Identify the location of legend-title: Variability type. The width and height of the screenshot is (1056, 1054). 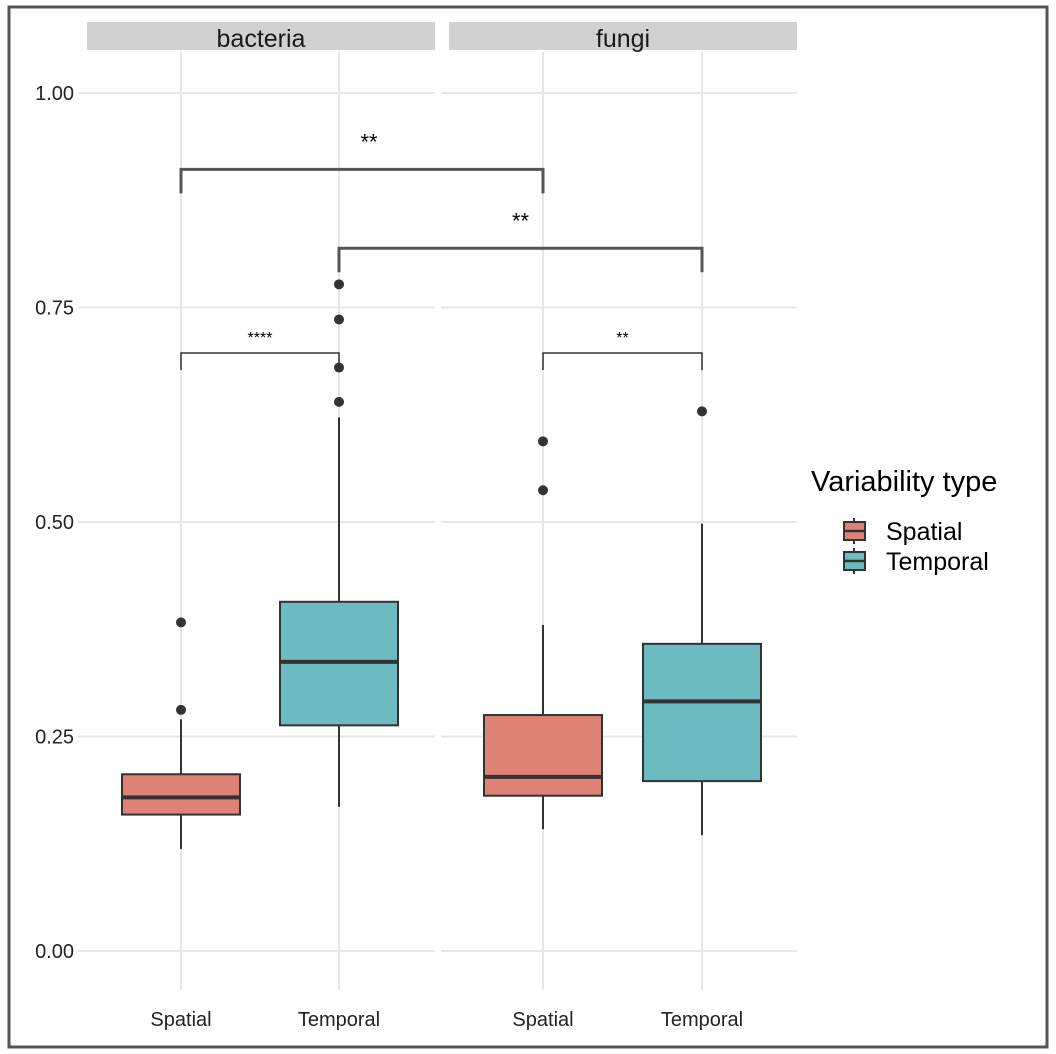
(904, 482).